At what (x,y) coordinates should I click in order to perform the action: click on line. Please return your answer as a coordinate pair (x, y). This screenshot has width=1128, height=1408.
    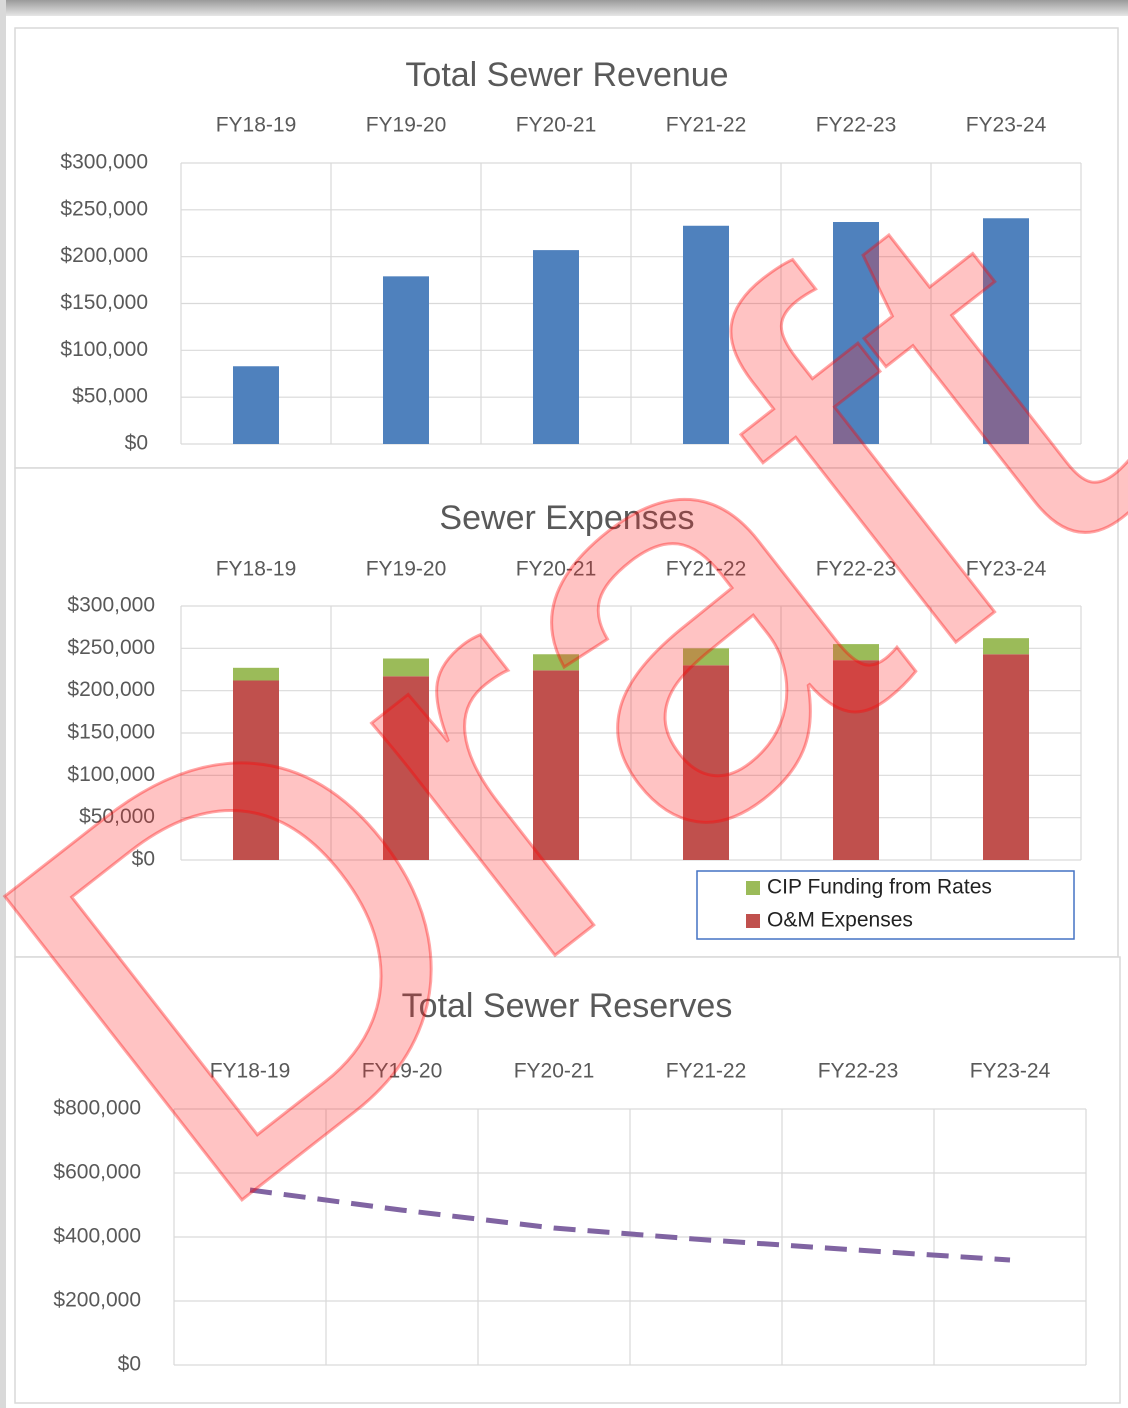
    Looking at the image, I should click on (630, 1225).